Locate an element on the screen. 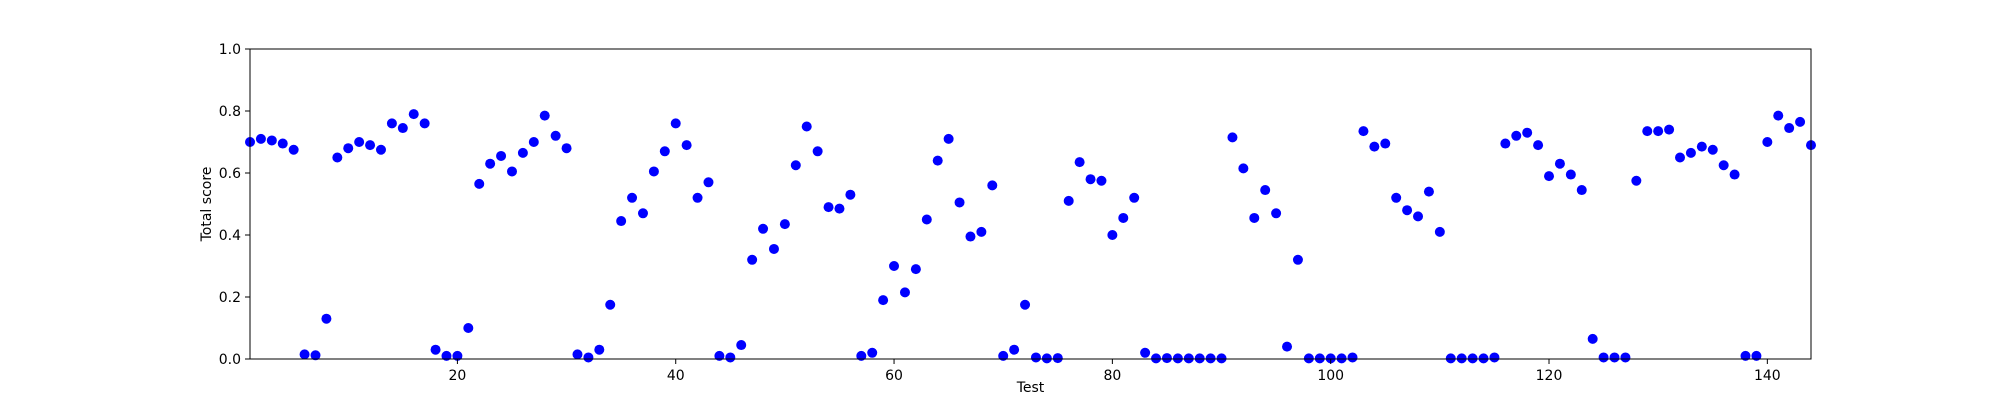 The width and height of the screenshot is (2000, 400). x-tick-label: 140 is located at coordinates (1767, 376).